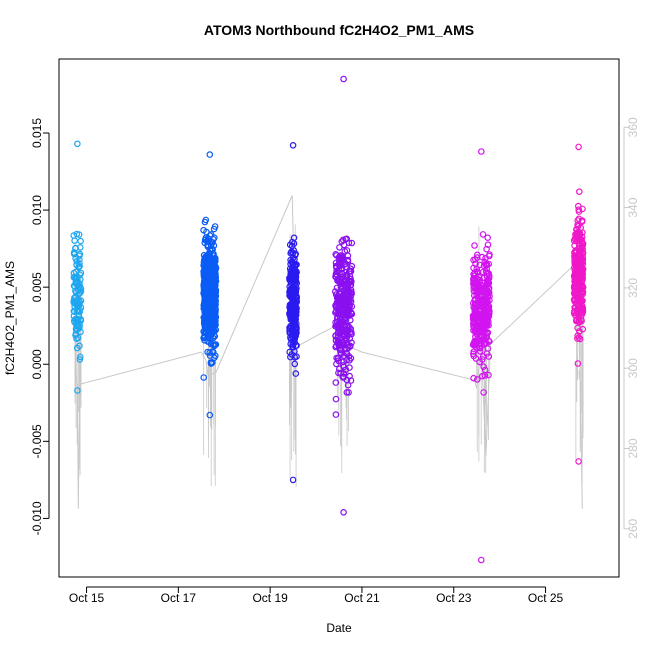 This screenshot has width=650, height=650. Describe the element at coordinates (633, 288) in the screenshot. I see `y2-tick-label: 320` at that location.